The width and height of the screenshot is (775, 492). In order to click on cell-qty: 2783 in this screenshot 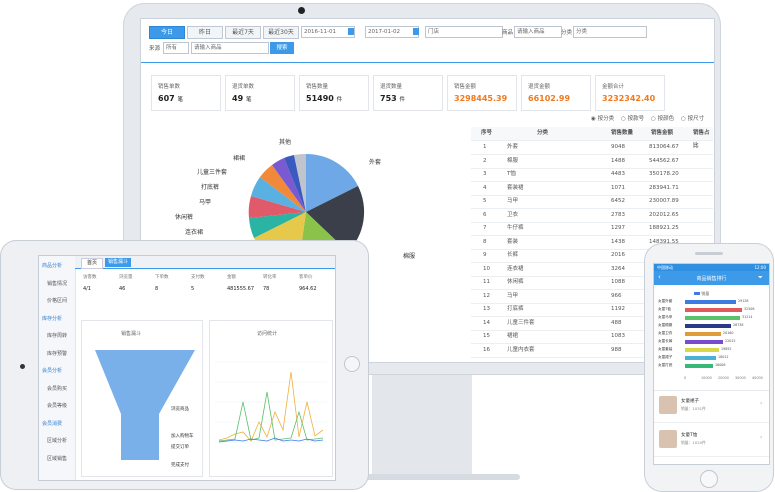, I will do `click(618, 214)`.